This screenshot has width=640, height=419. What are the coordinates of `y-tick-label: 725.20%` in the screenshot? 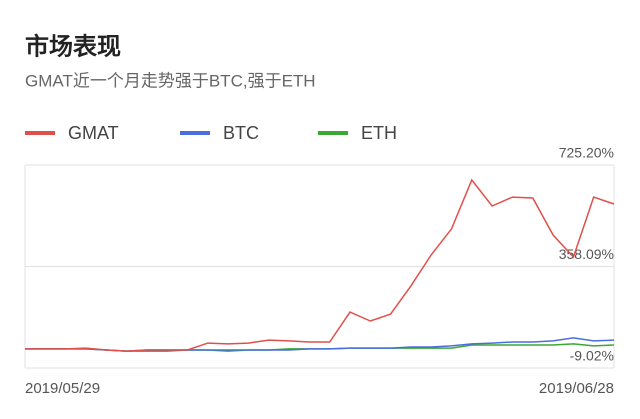 It's located at (586, 153).